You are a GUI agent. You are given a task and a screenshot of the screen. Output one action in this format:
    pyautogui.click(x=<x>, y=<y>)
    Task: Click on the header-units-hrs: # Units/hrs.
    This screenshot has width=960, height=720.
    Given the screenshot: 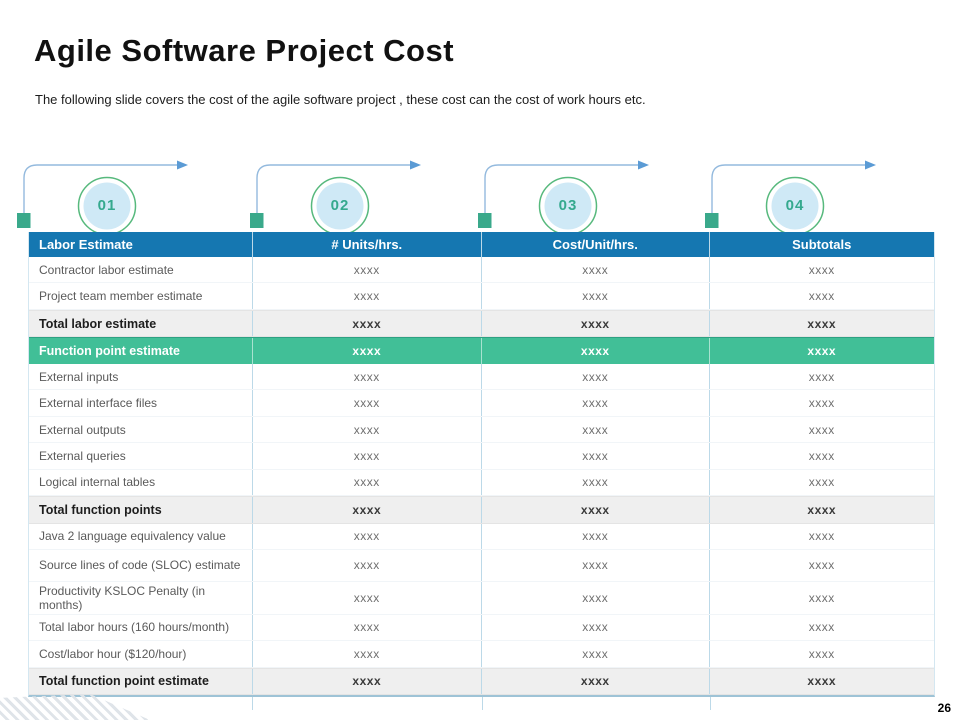 What is the action you would take?
    pyautogui.click(x=368, y=244)
    